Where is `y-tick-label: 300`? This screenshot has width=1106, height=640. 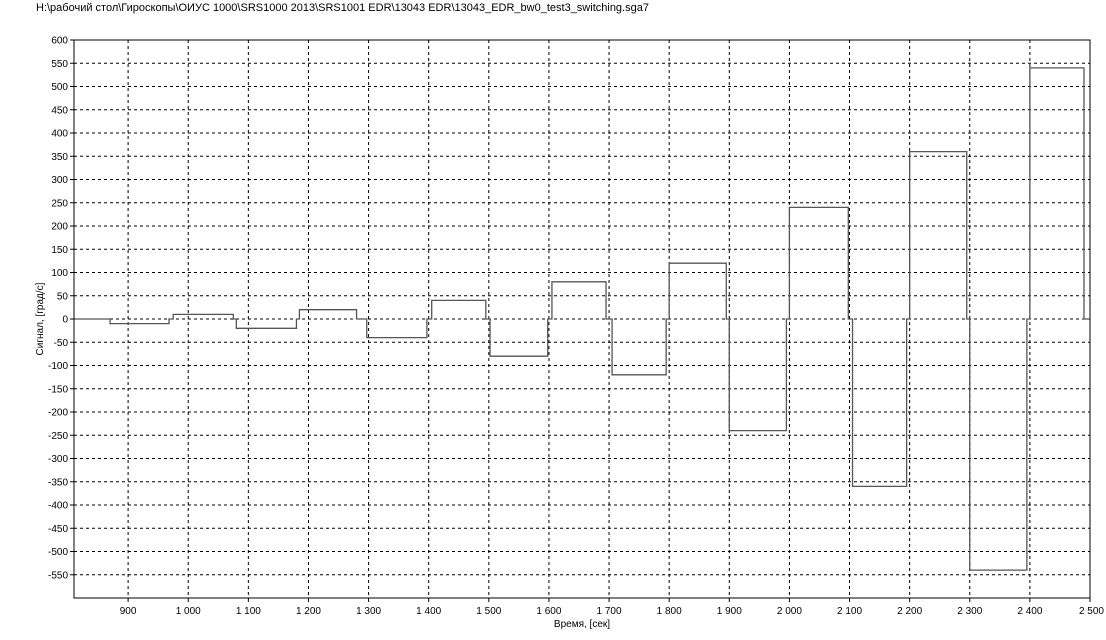 y-tick-label: 300 is located at coordinates (59, 180).